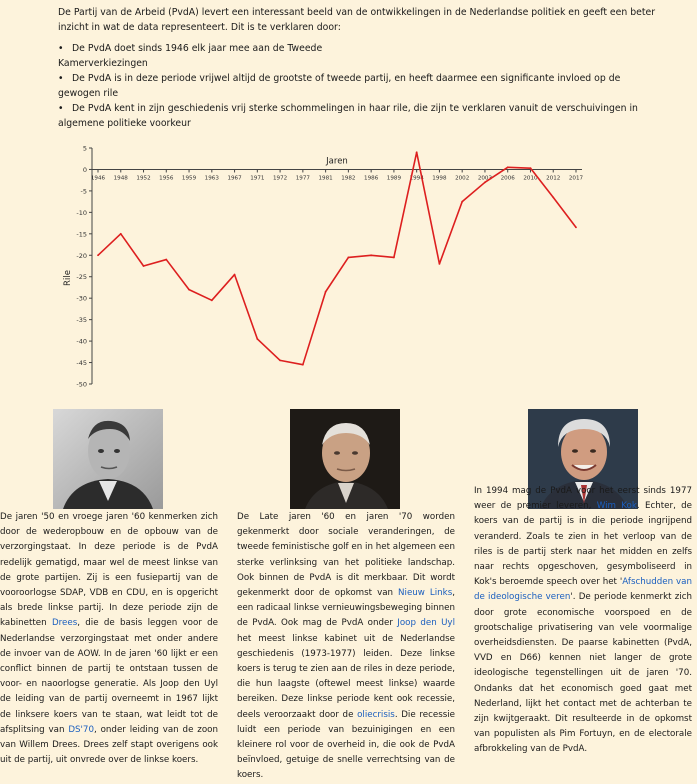 The height and width of the screenshot is (784, 697). Describe the element at coordinates (166, 178) in the screenshot. I see `x-tick-label: 1956` at that location.